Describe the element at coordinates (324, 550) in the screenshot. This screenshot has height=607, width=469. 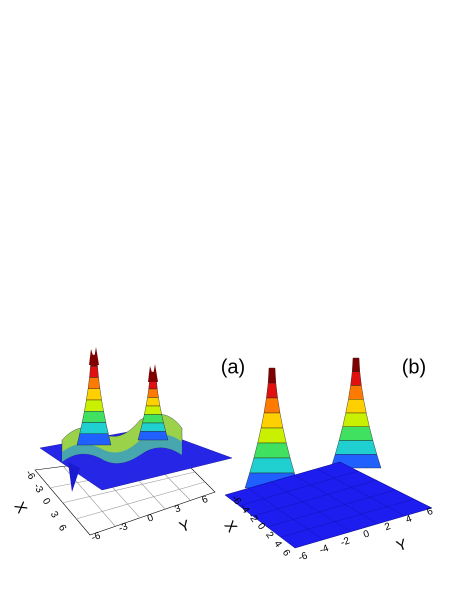
I see `tick-label: -4` at that location.